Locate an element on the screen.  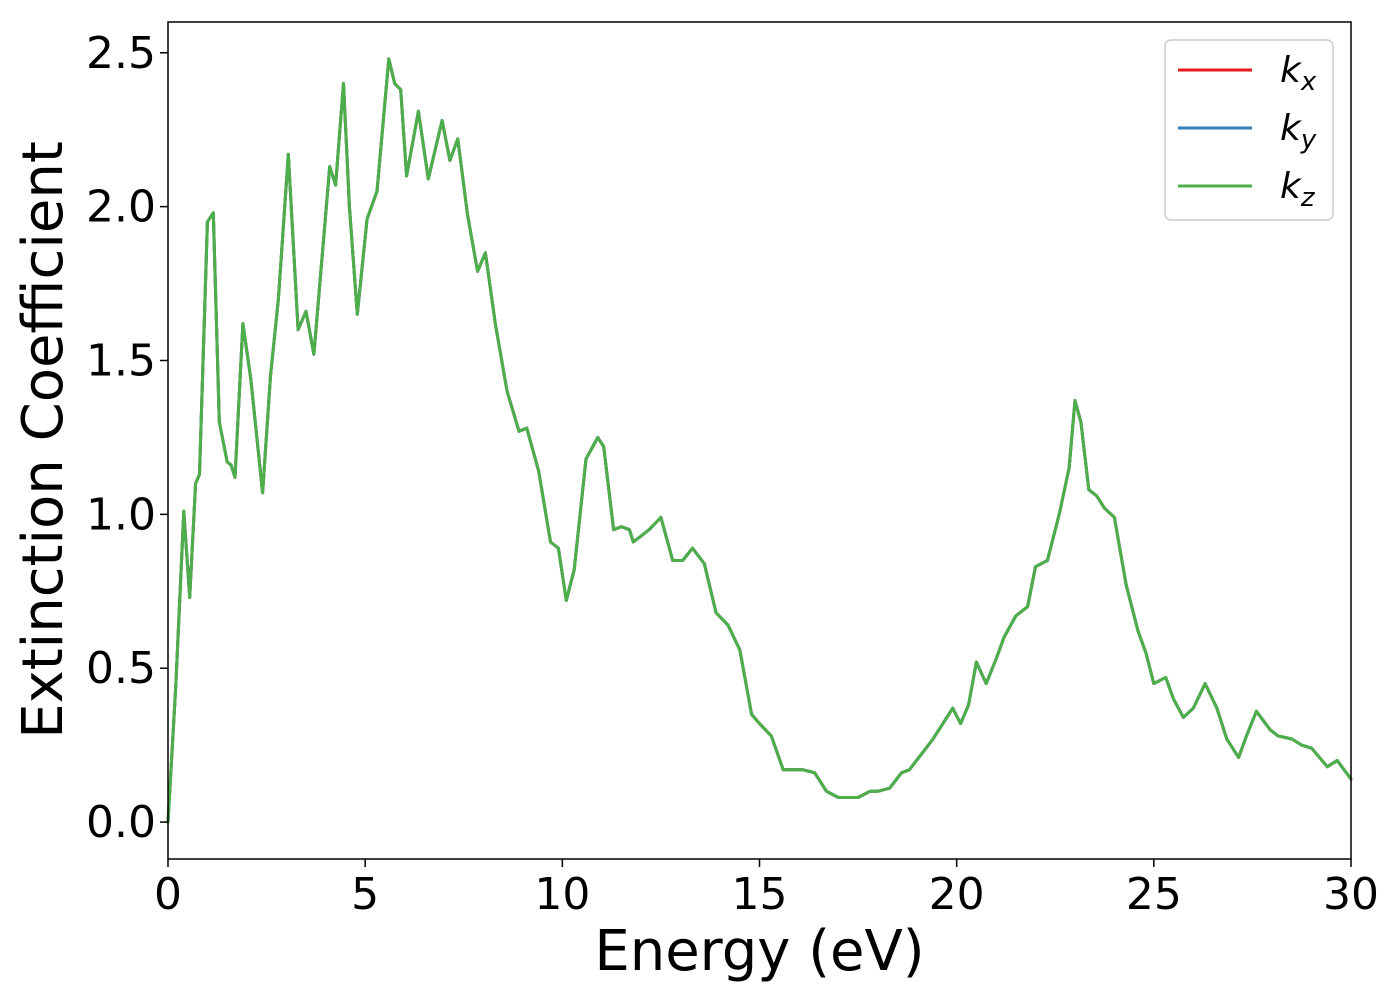
y-axis-title: Extinction Coefficient is located at coordinates (43, 440).